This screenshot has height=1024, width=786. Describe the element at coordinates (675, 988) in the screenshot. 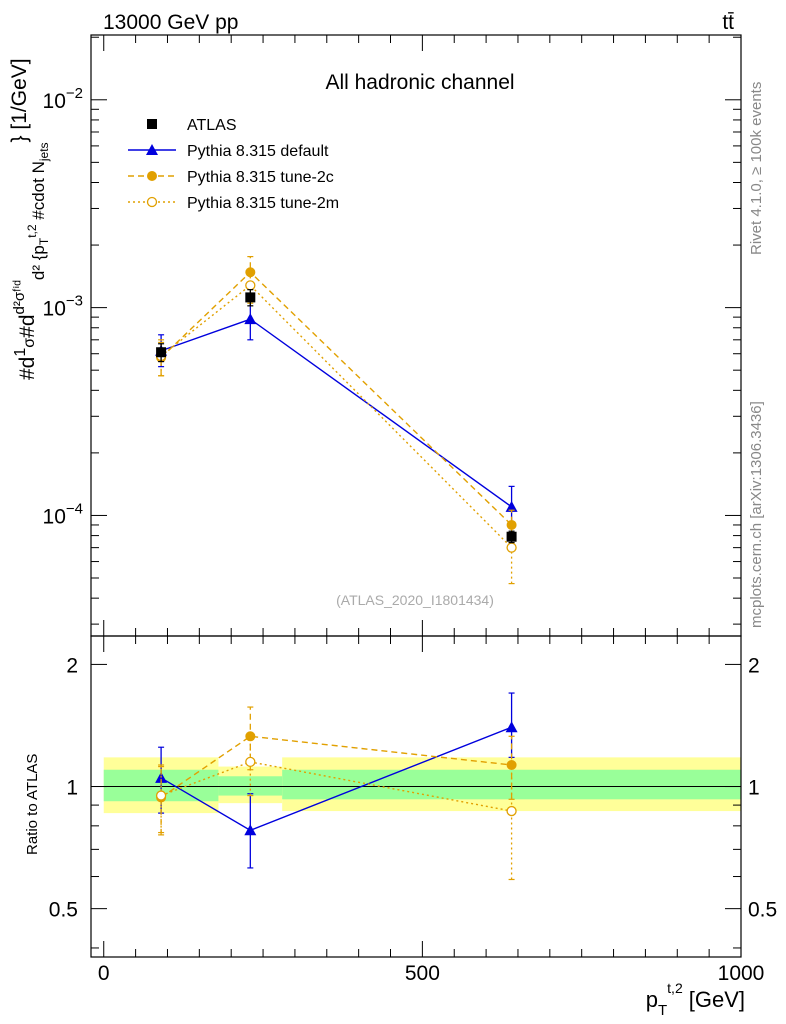

I see `xlabel-sup: t,2` at that location.